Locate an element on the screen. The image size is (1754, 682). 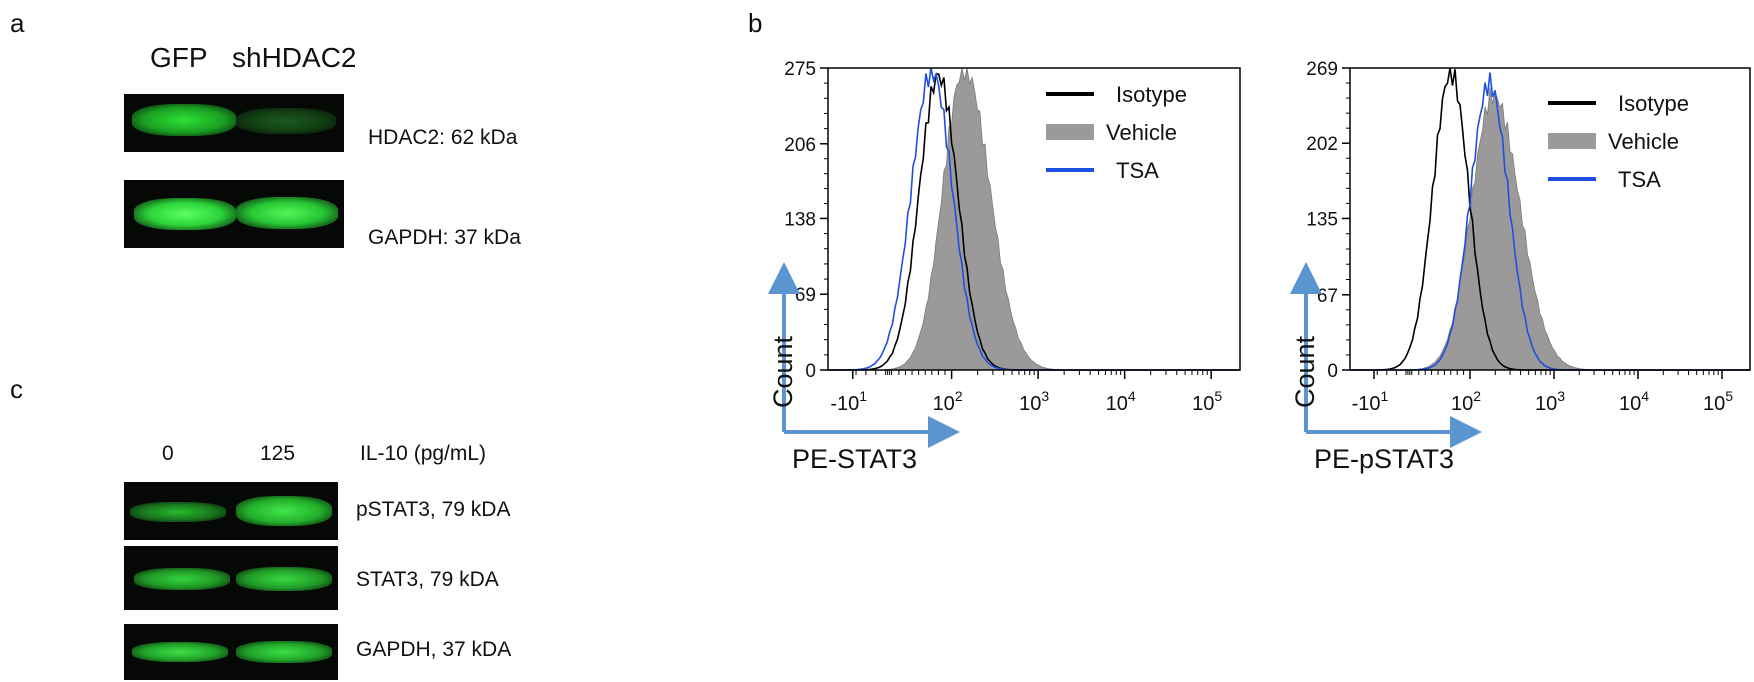
band-hdac2-gfp is located at coordinates (184, 120).